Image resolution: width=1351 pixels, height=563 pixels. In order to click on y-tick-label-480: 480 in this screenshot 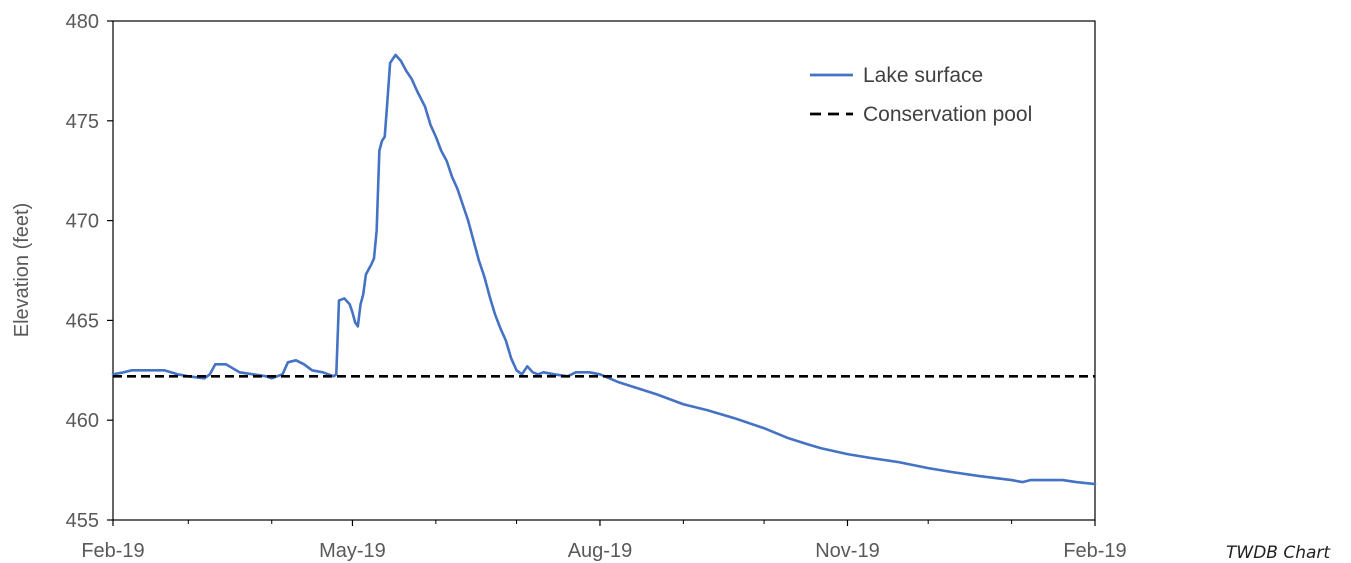, I will do `click(82, 22)`.